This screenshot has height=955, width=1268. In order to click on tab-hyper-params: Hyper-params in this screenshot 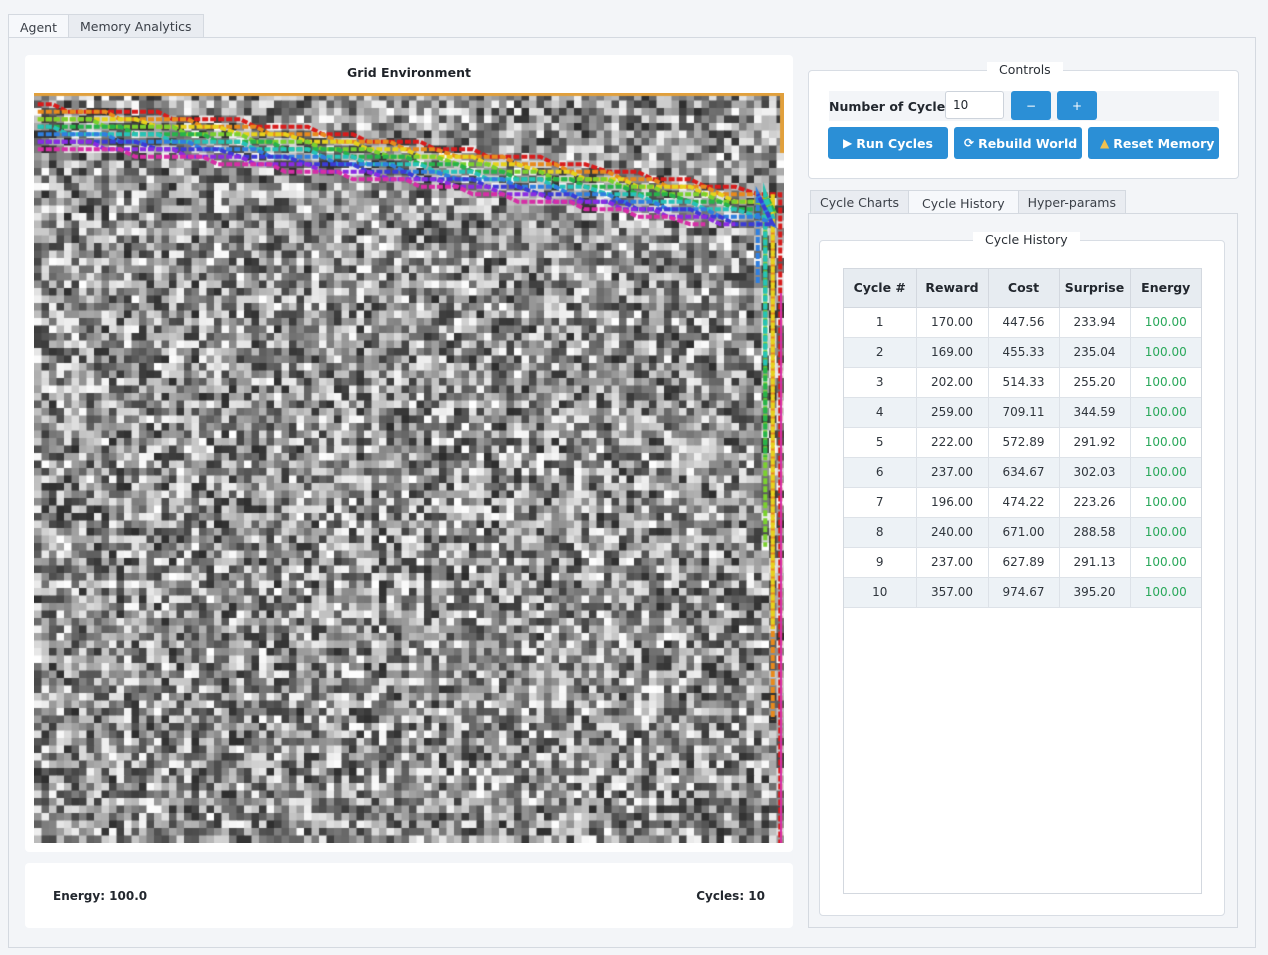, I will do `click(1071, 202)`.